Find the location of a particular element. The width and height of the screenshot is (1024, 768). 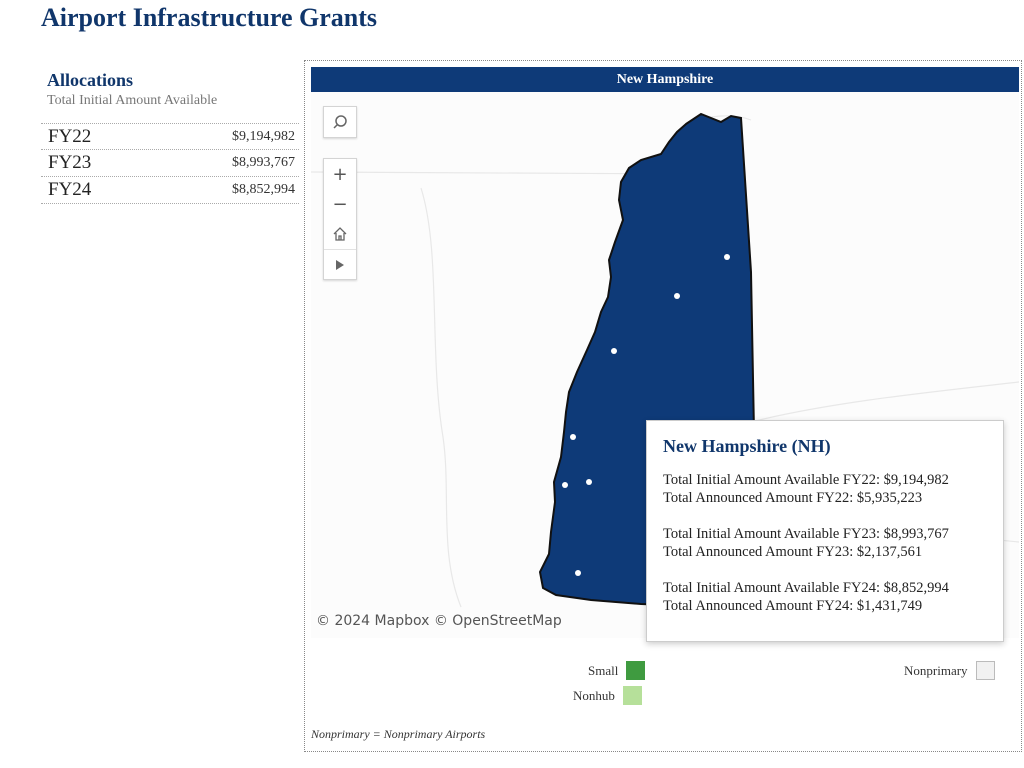

allocation-year: FY24 is located at coordinates (70, 189).